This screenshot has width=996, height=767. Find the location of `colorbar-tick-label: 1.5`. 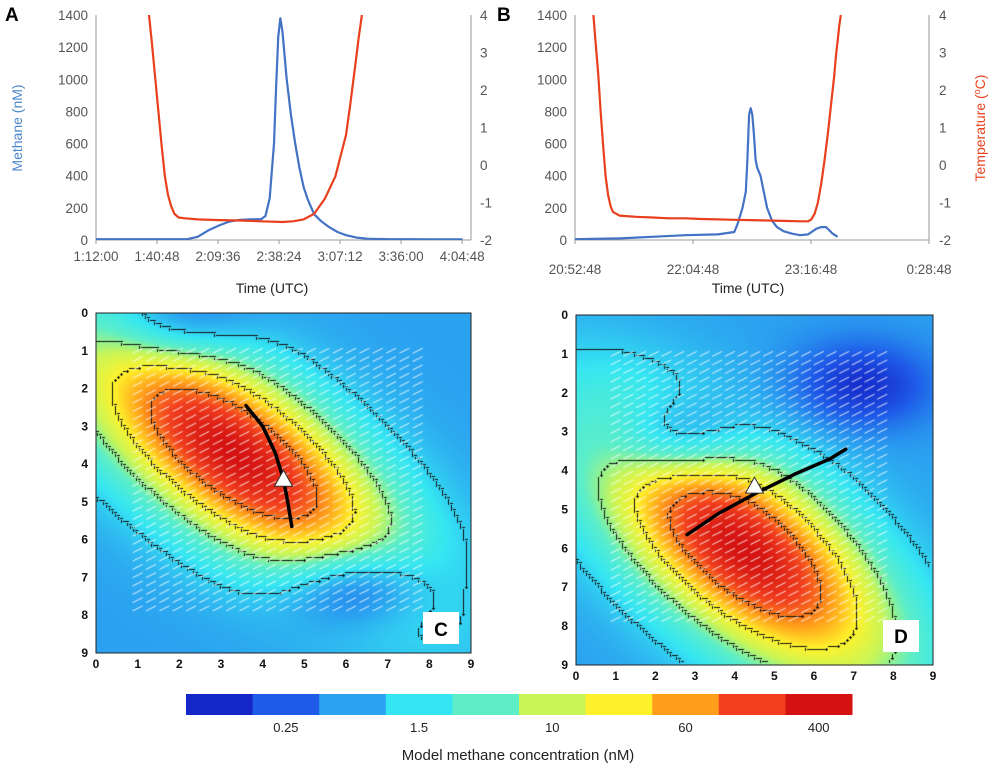

colorbar-tick-label: 1.5 is located at coordinates (419, 727).